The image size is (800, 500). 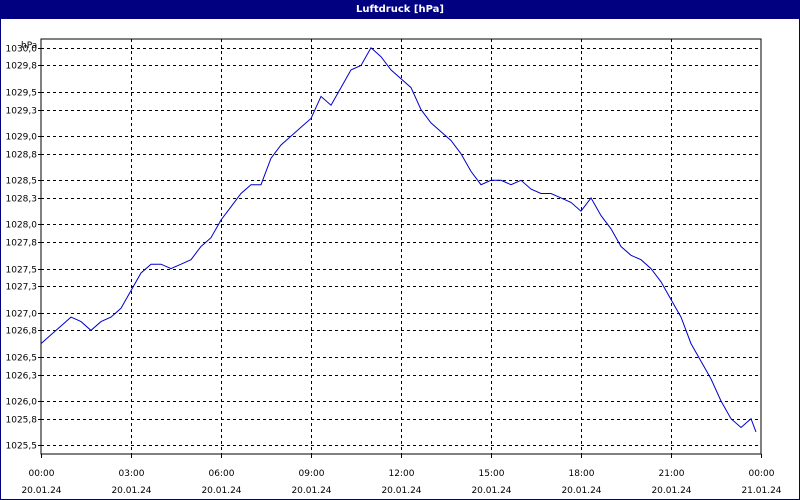 What do you see at coordinates (22, 377) in the screenshot?
I see `y-tick-label: 1026,3` at bounding box center [22, 377].